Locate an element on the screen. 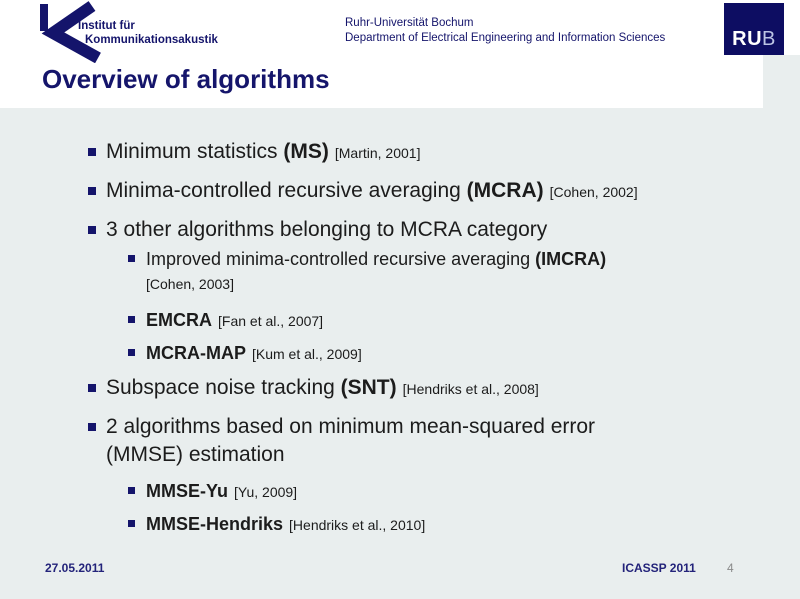 The image size is (800, 599). bullet-text-bold: MMSE-Hendriks is located at coordinates (215, 524).